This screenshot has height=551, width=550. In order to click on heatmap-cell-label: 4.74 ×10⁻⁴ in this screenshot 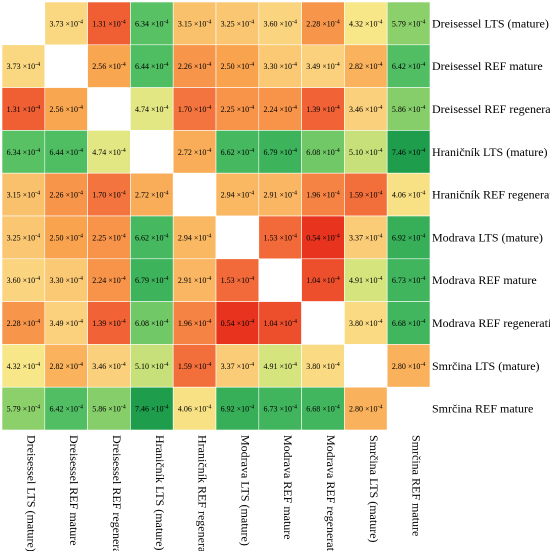, I will do `click(109, 152)`.